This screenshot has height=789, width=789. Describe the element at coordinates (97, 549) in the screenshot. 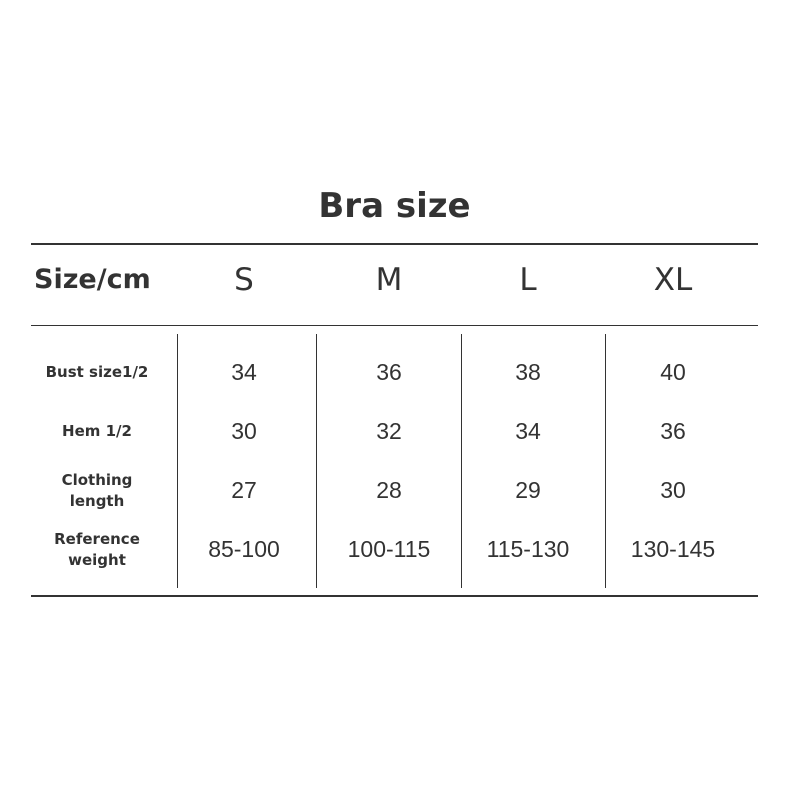

I see `row-label: Reference weight` at that location.